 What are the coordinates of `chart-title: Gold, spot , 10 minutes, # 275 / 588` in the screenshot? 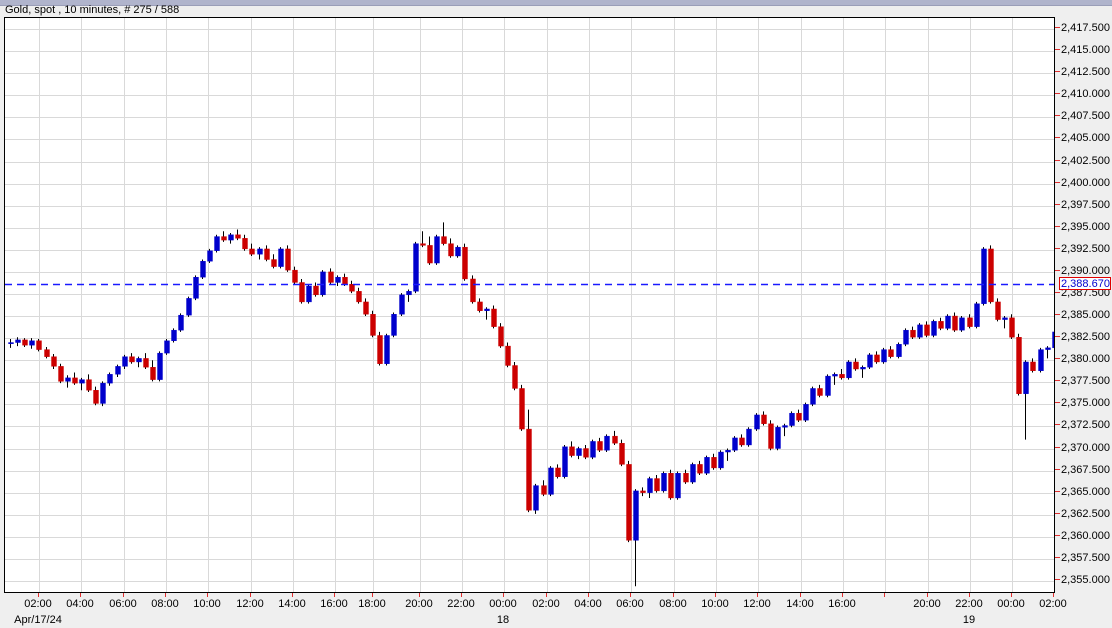 It's located at (92, 10).